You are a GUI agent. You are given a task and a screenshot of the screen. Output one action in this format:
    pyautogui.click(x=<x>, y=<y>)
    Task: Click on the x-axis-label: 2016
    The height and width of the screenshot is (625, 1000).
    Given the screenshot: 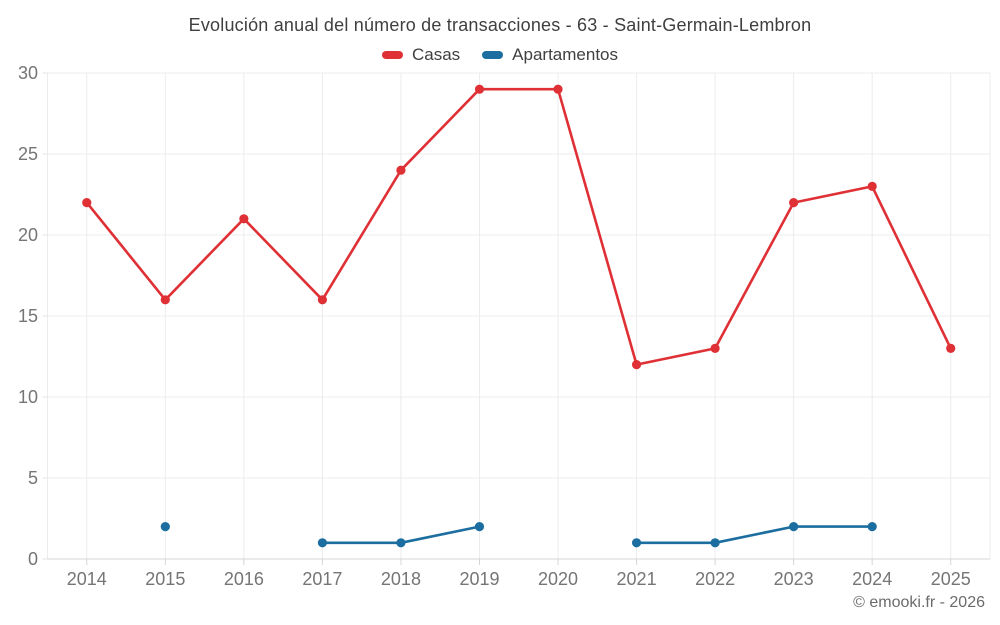 What is the action you would take?
    pyautogui.click(x=244, y=579)
    